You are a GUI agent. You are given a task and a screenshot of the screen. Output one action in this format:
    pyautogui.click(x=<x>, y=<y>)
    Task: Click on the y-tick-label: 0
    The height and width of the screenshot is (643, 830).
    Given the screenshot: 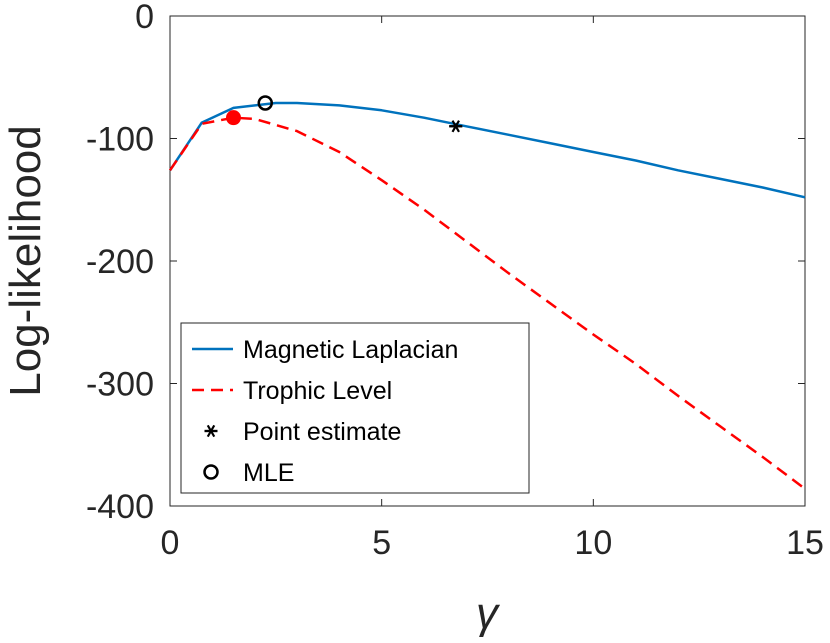 What is the action you would take?
    pyautogui.click(x=144, y=18)
    